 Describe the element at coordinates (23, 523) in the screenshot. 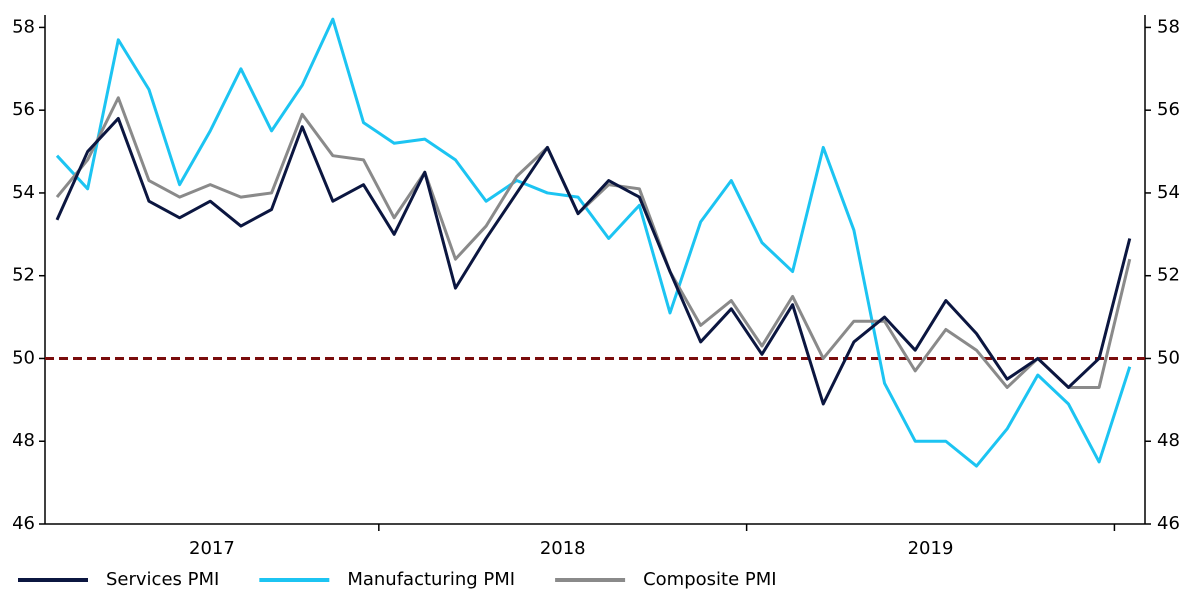

I see `y-tick-label: 46` at that location.